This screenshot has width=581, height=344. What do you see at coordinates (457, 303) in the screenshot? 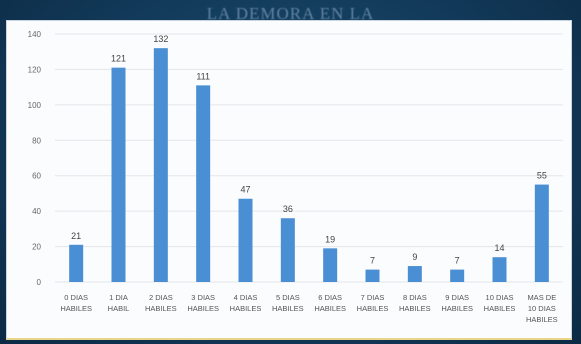
I see `x-tick-label: 9 DIAS HABILES` at bounding box center [457, 303].